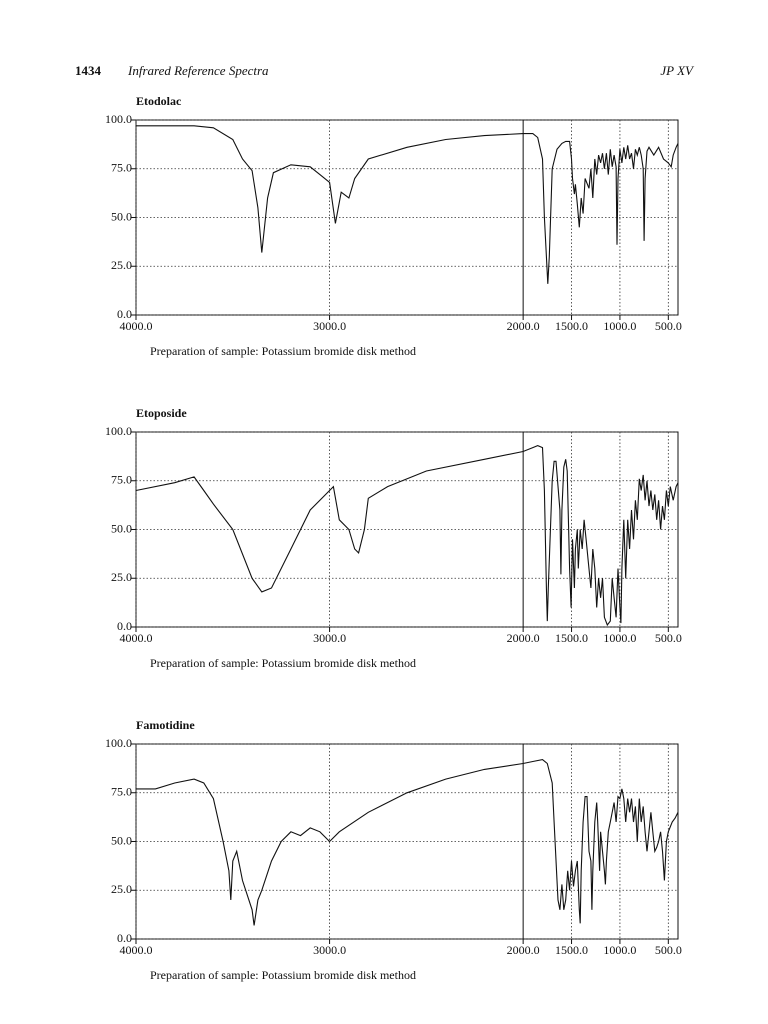 This screenshot has width=768, height=1024. I want to click on chart-title: Etodolac, so click(159, 101).